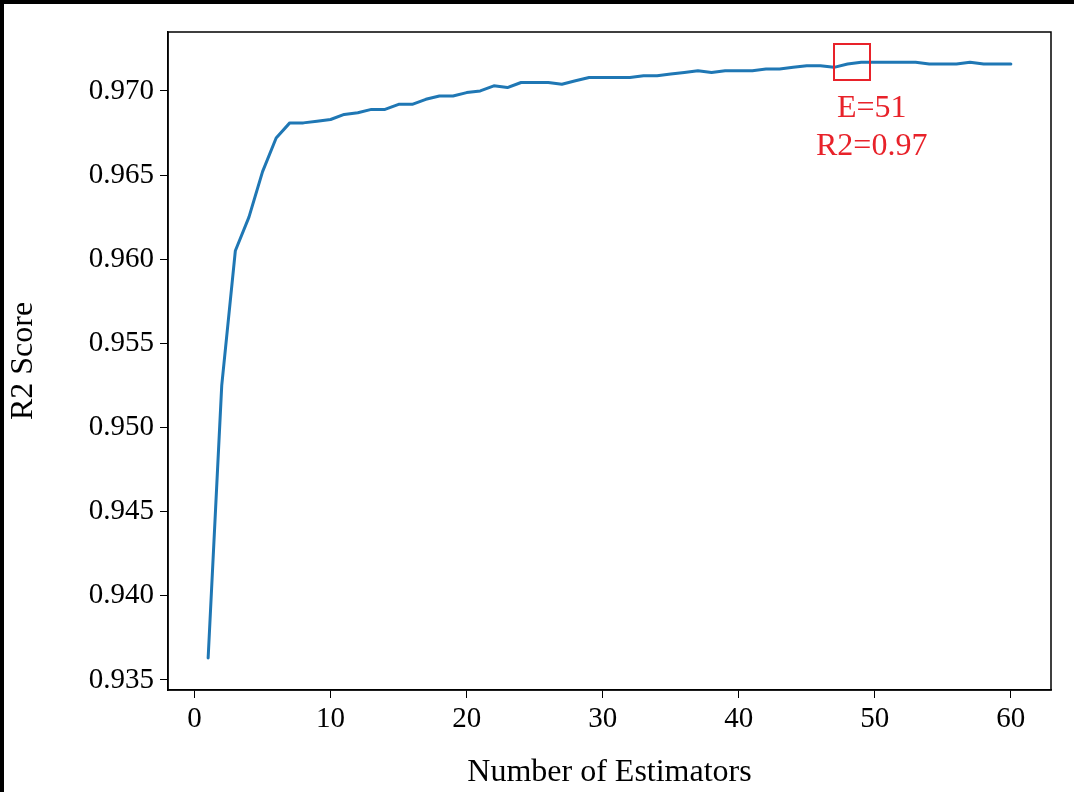 The width and height of the screenshot is (1078, 796). What do you see at coordinates (871, 124) in the screenshot?
I see `annotation: E=51 R2=0.97` at bounding box center [871, 124].